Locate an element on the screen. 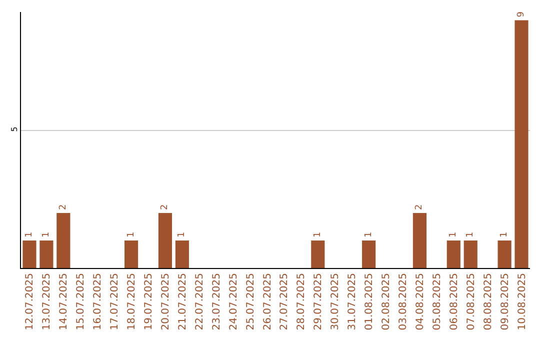 Image resolution: width=540 pixels, height=340 pixels. x-tick-label: 15.07.2025 is located at coordinates (81, 301).